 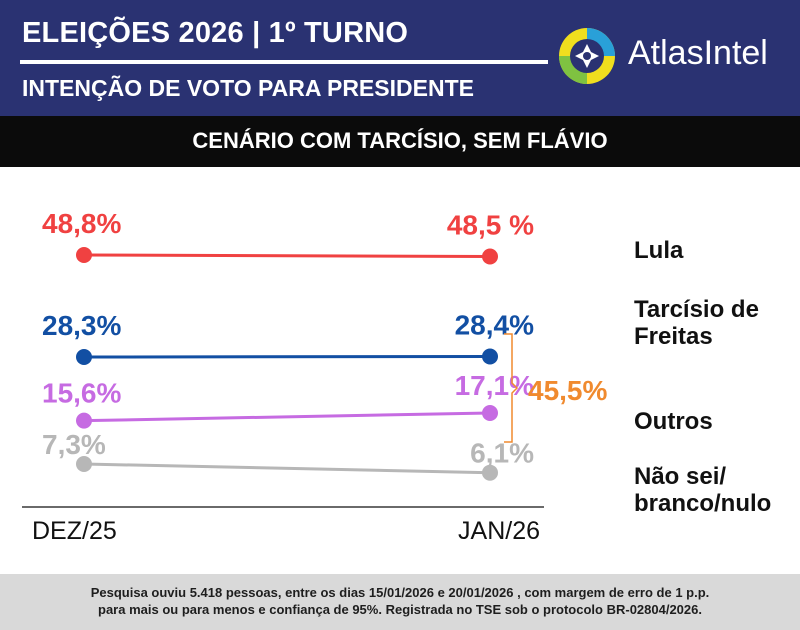 I want to click on group-bracket, so click(x=511, y=388).